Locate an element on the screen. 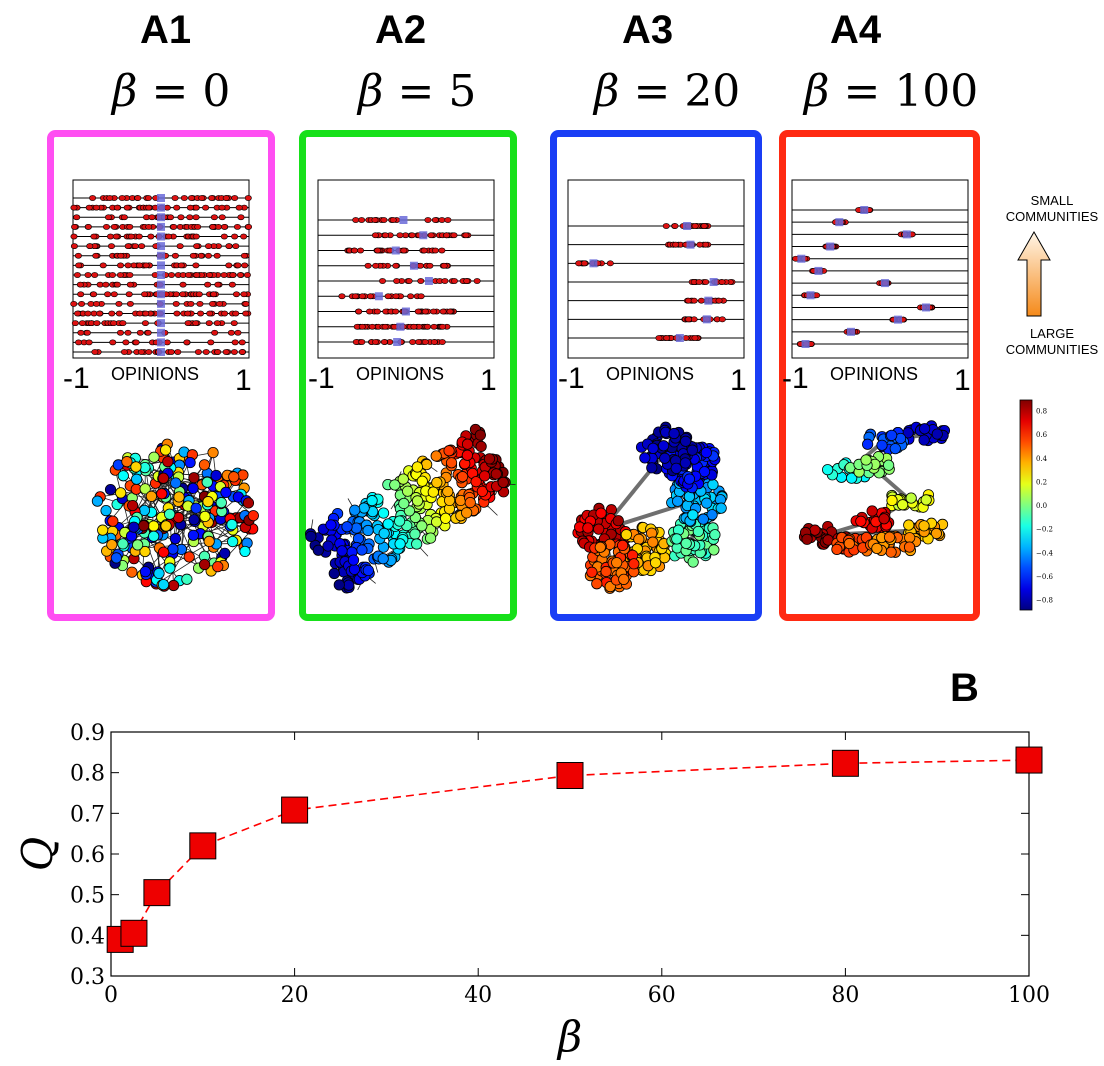 This screenshot has width=1104, height=1066. x-tick-label: 40 is located at coordinates (478, 995).